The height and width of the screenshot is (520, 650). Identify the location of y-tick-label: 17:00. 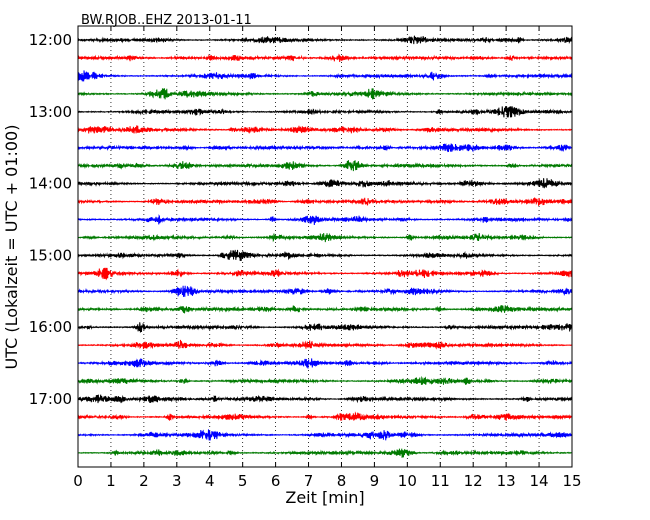
(50, 399).